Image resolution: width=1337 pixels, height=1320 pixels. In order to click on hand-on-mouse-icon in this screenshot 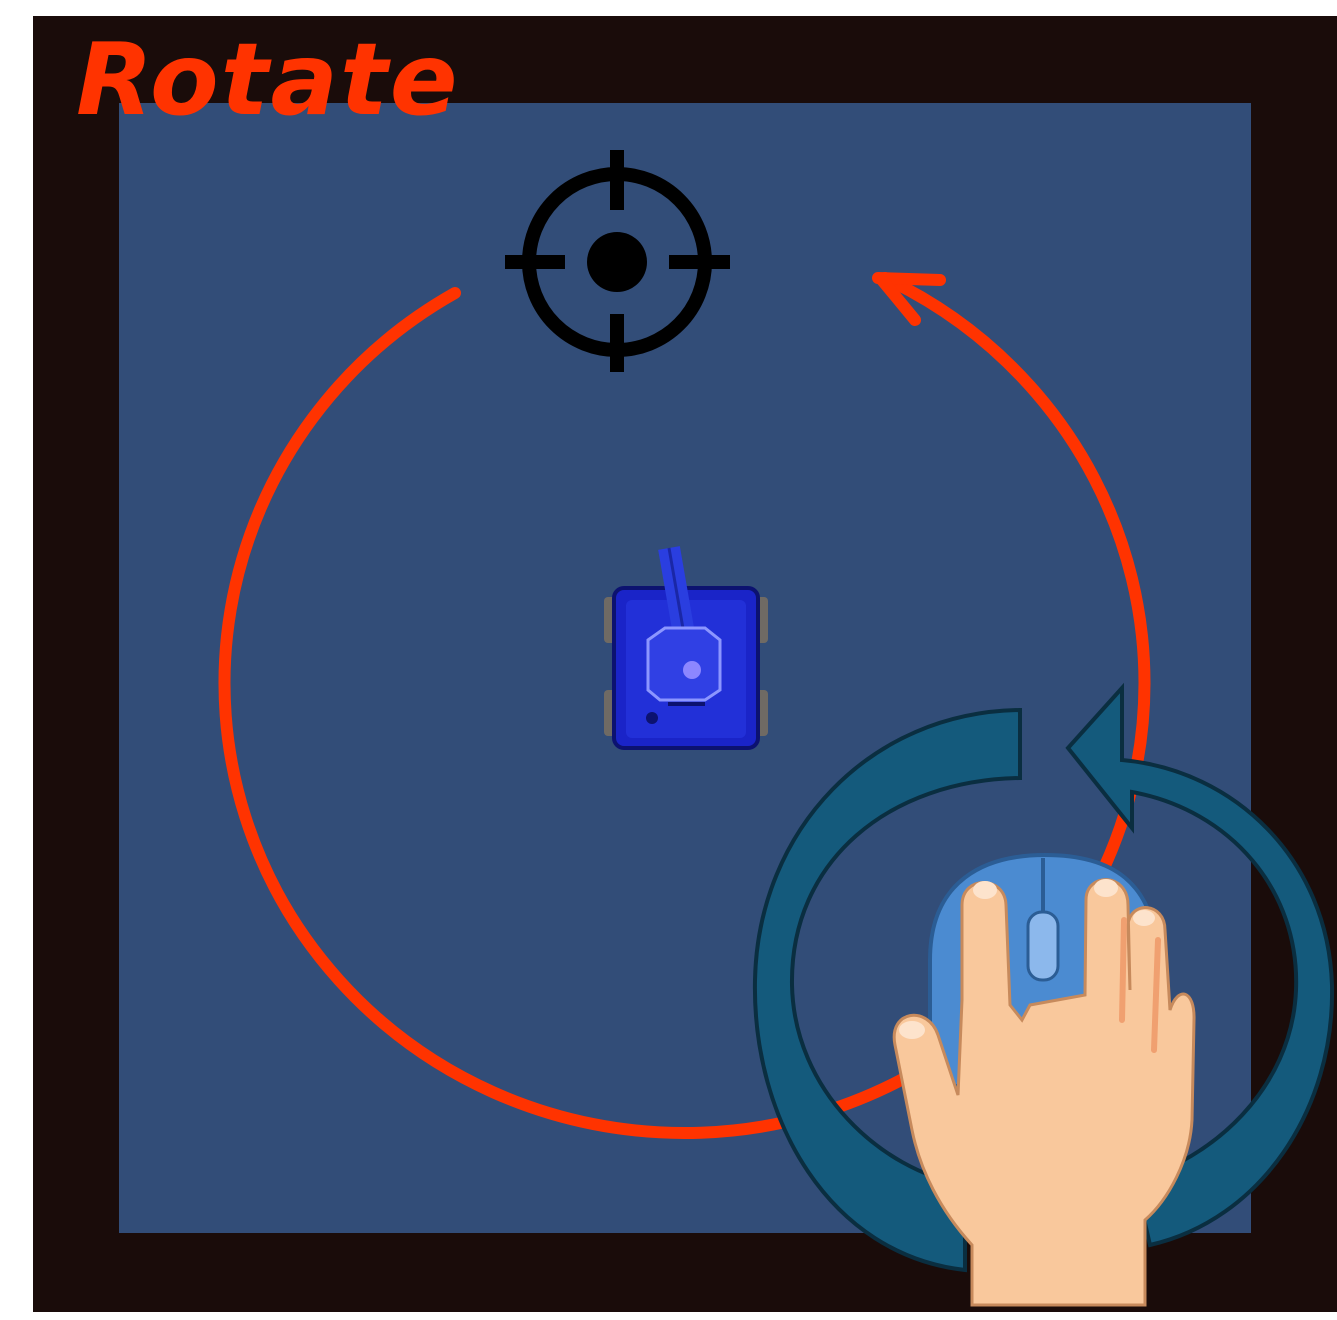, I will do `click(1044, 1079)`.